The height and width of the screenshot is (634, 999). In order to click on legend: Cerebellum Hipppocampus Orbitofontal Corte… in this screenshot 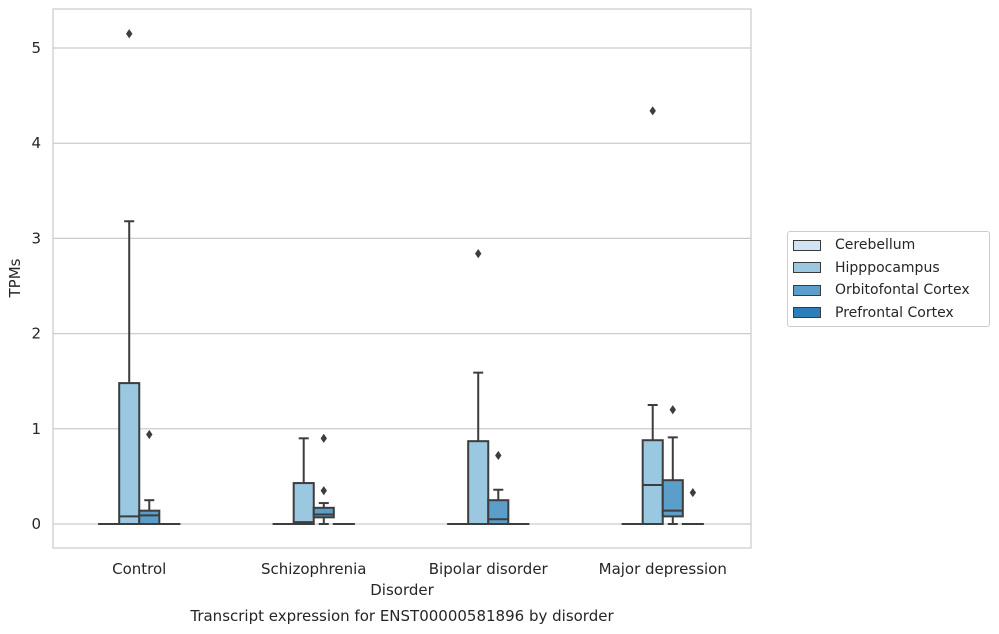, I will do `click(888, 279)`.